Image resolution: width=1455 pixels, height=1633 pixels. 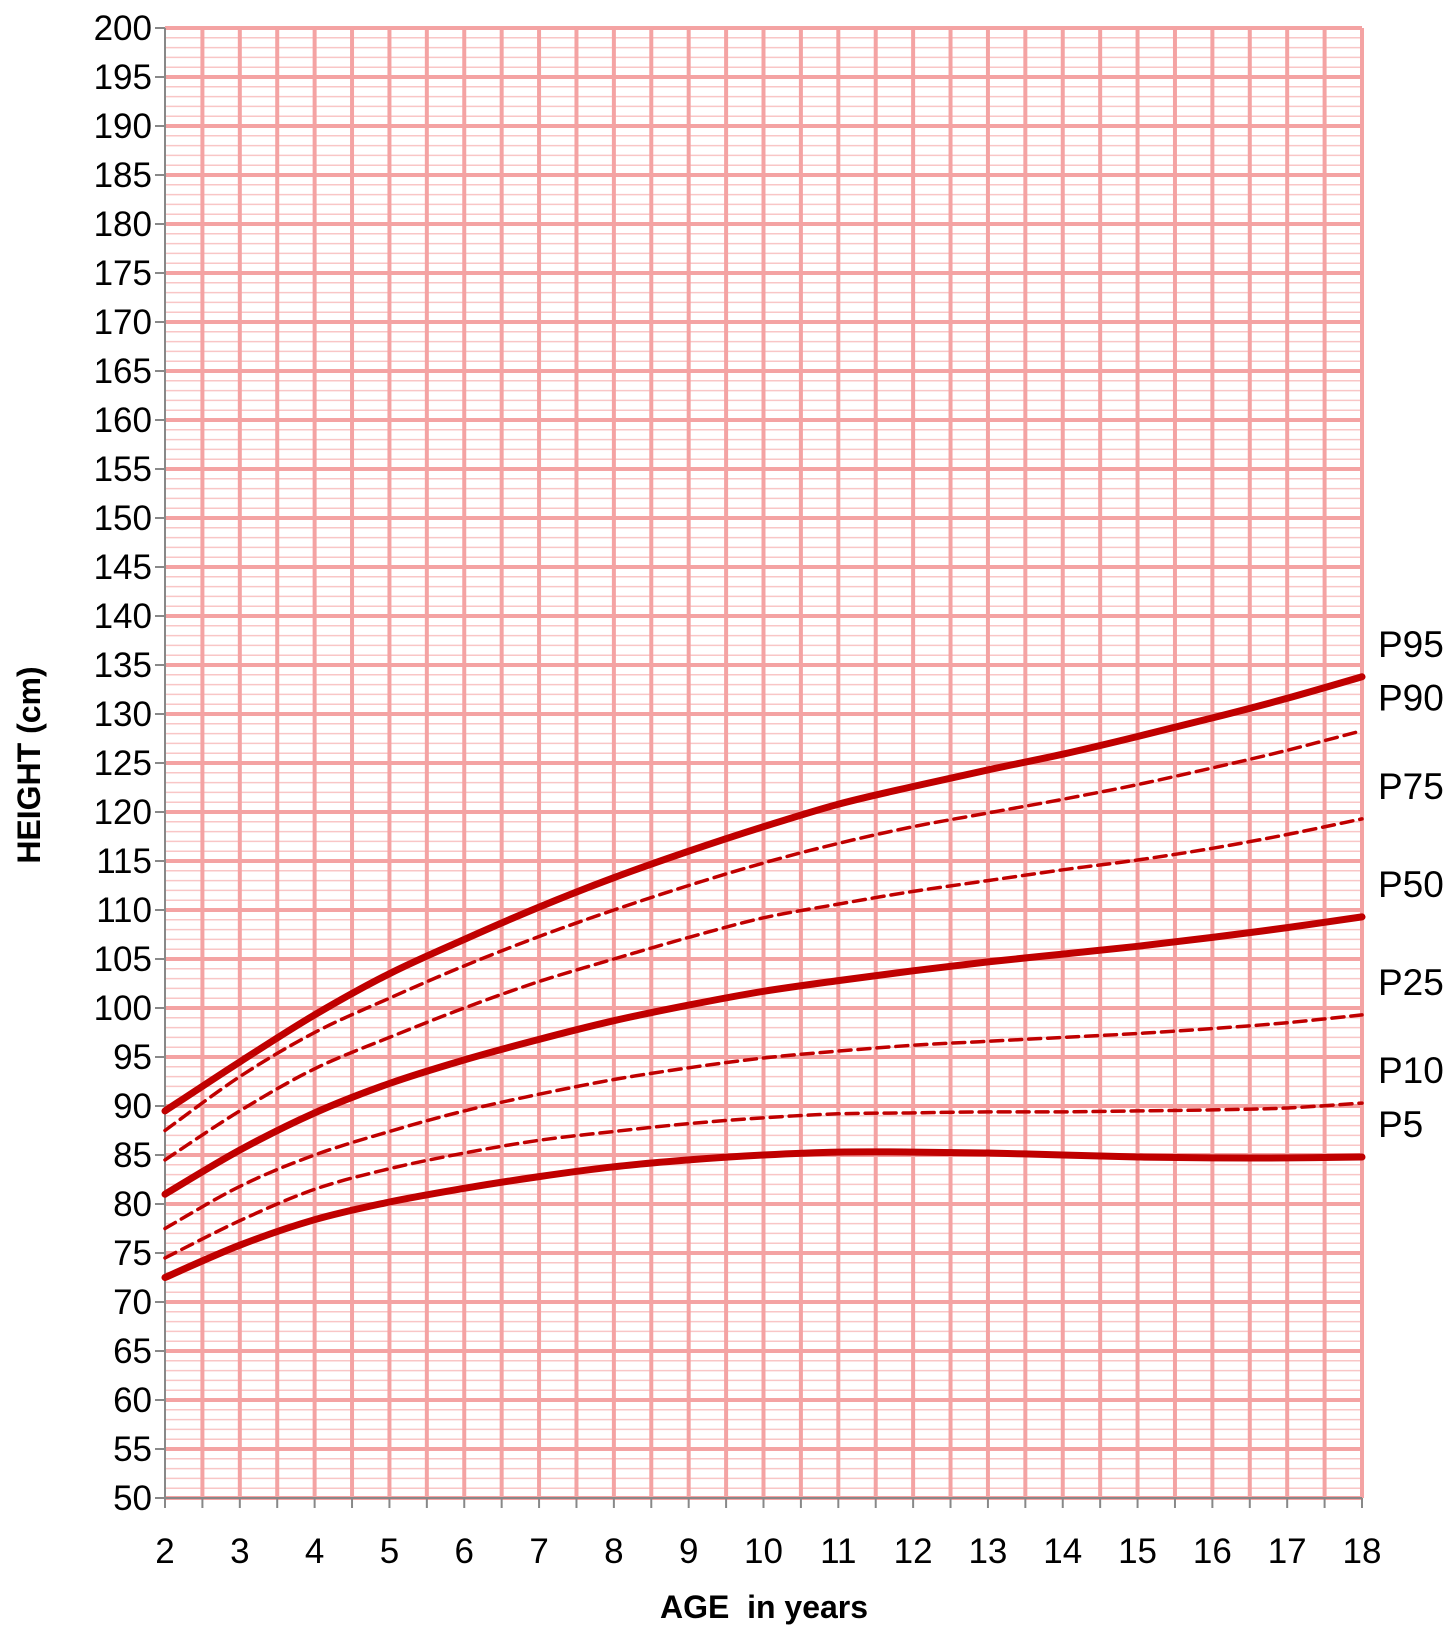 I want to click on y-axis-title: HEIGHT (cm), so click(x=29, y=764).